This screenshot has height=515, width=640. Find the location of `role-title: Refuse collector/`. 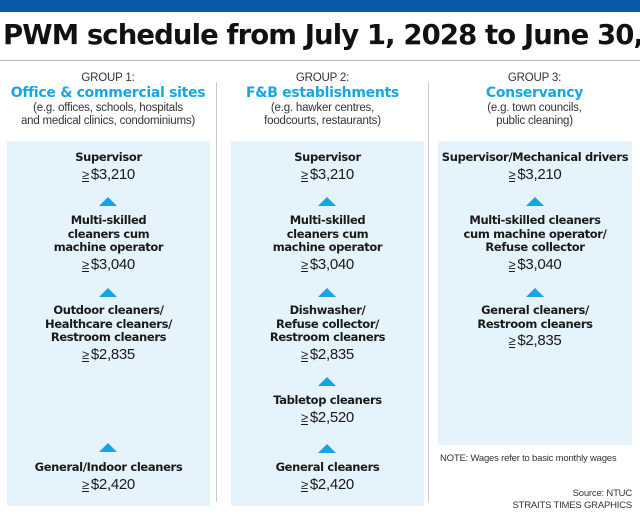

role-title: Refuse collector/ is located at coordinates (327, 323).